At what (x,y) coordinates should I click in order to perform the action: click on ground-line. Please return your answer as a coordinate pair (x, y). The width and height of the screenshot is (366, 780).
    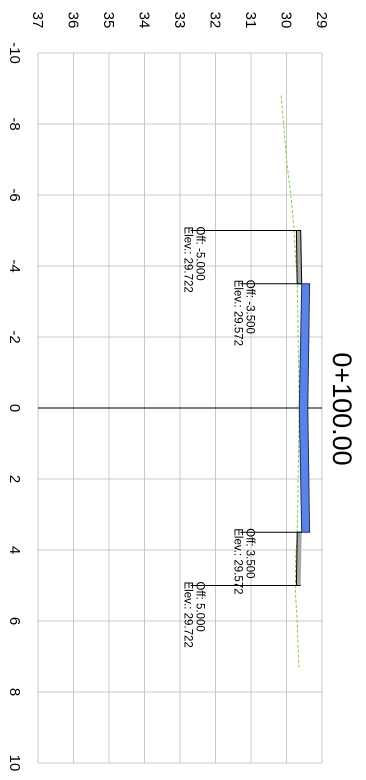
    Looking at the image, I should click on (290, 381).